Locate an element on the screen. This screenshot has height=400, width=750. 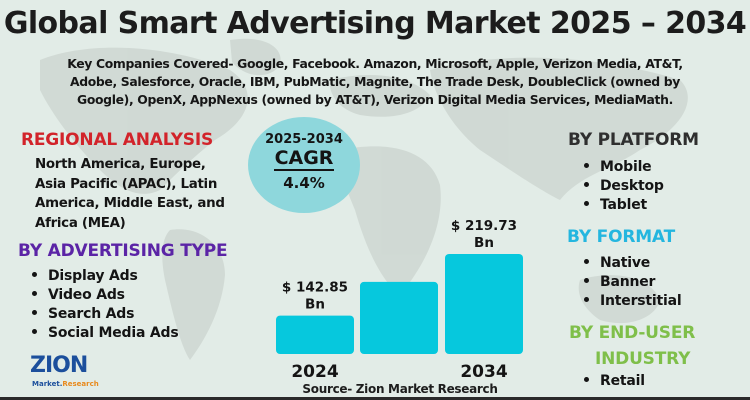
list-item: Native is located at coordinates (632, 263).